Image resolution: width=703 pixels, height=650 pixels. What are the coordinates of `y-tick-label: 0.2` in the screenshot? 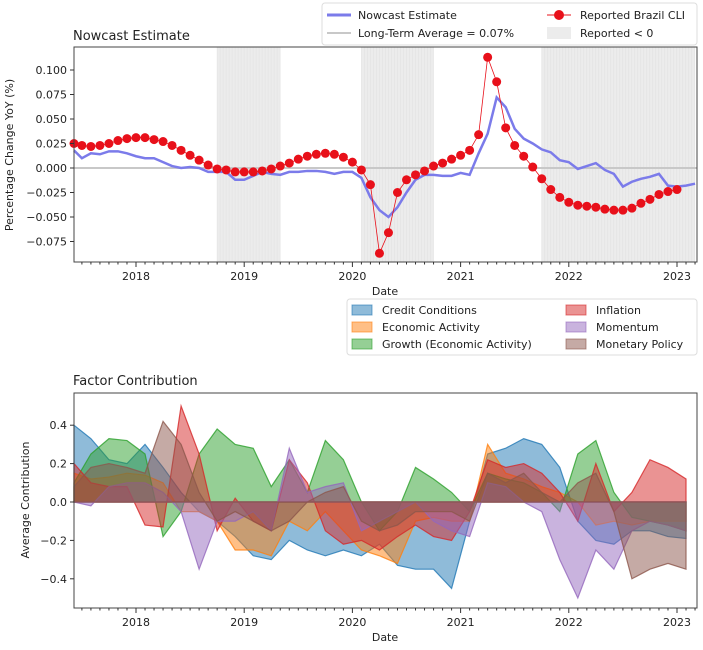 It's located at (59, 464).